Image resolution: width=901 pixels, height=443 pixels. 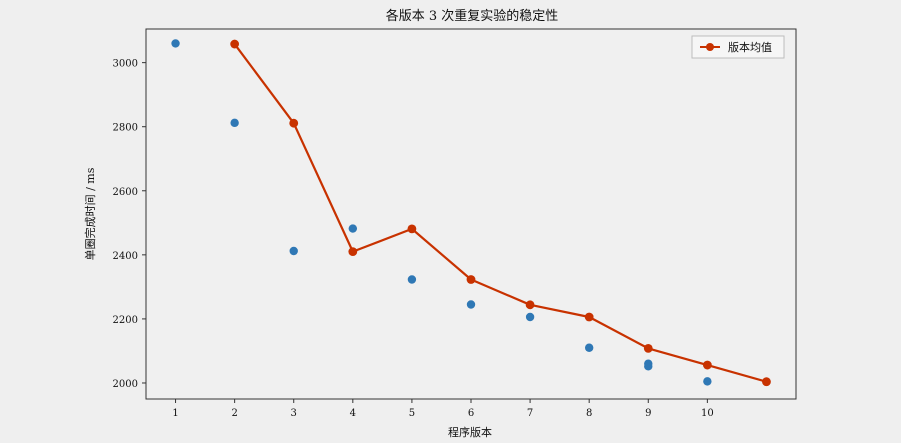 What do you see at coordinates (750, 47) in the screenshot?
I see `legend-mean-label: 版本均值` at bounding box center [750, 47].